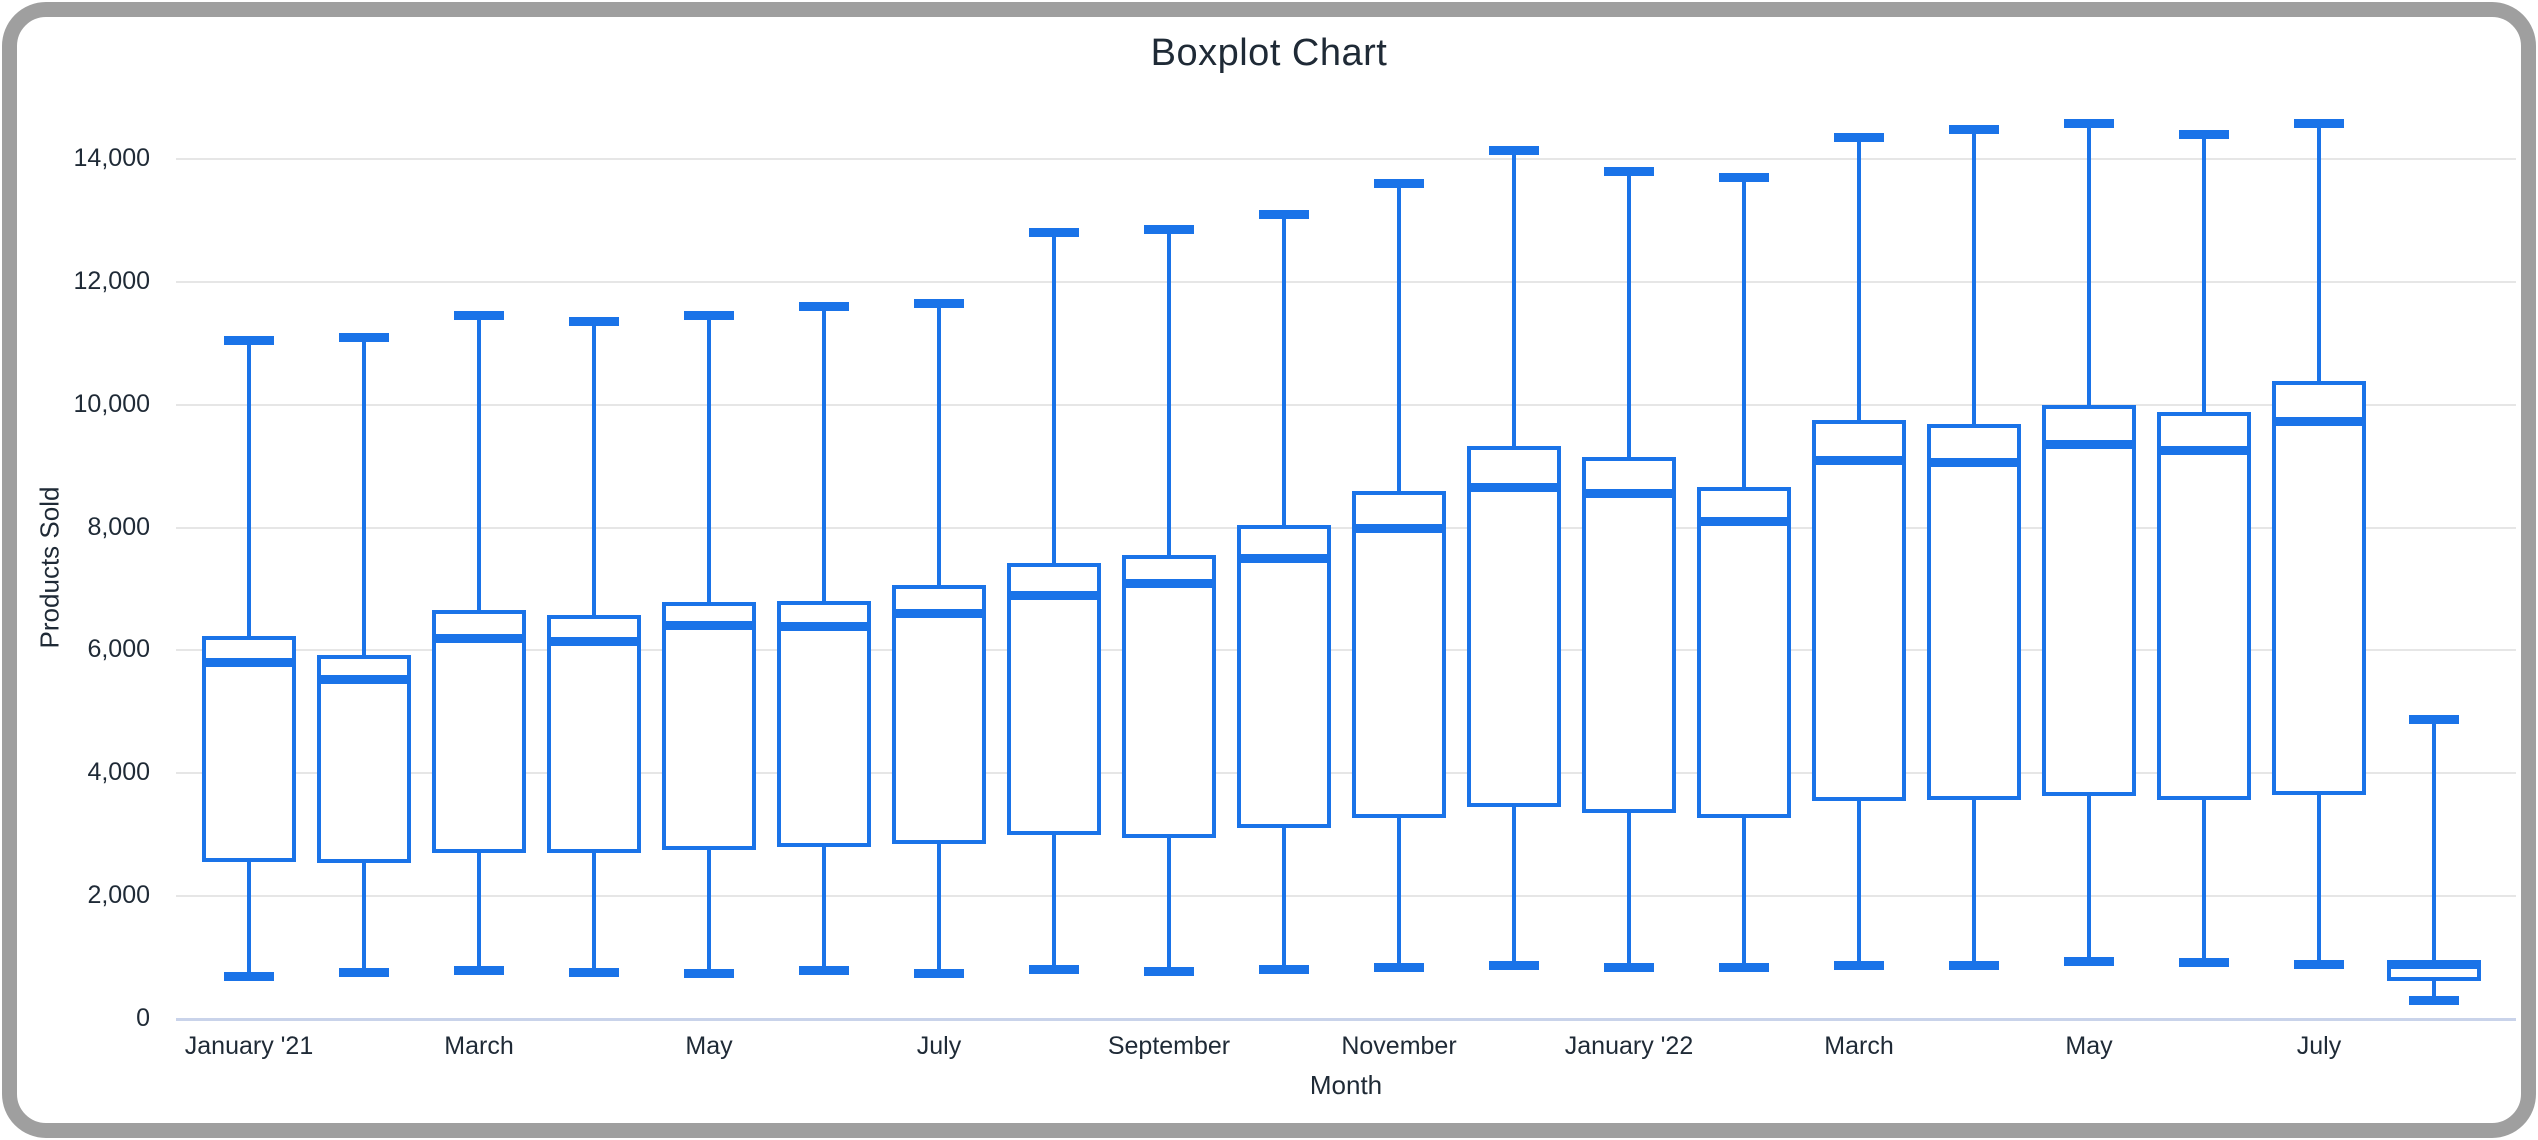 The height and width of the screenshot is (1140, 2538). I want to click on x-tick-label: January '22, so click(1629, 1046).